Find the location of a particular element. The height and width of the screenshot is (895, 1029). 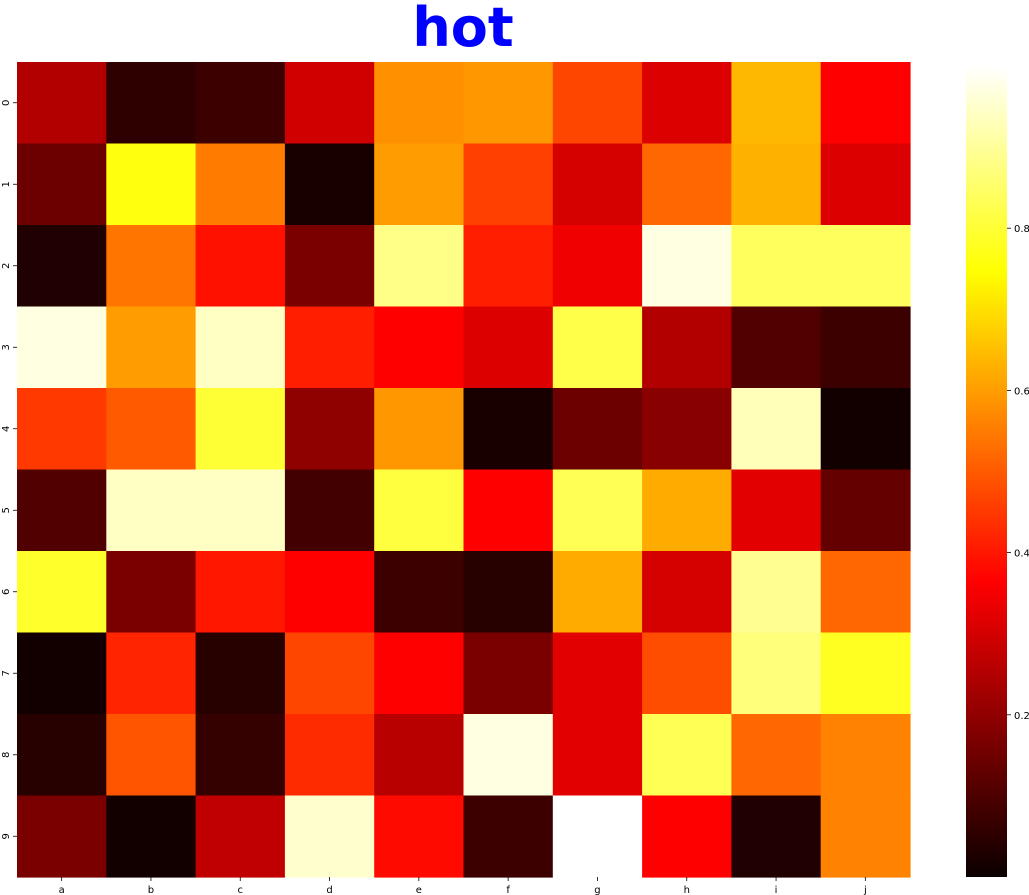

heatmap-cell-4-e is located at coordinates (419, 429).